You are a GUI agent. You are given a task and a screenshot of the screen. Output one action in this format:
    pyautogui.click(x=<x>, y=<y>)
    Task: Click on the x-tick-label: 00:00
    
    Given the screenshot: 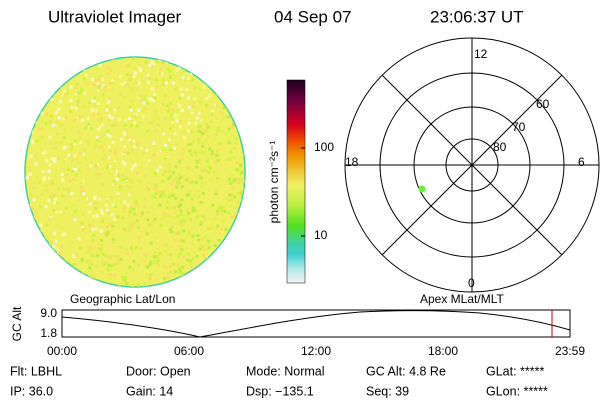 What is the action you would take?
    pyautogui.click(x=62, y=351)
    